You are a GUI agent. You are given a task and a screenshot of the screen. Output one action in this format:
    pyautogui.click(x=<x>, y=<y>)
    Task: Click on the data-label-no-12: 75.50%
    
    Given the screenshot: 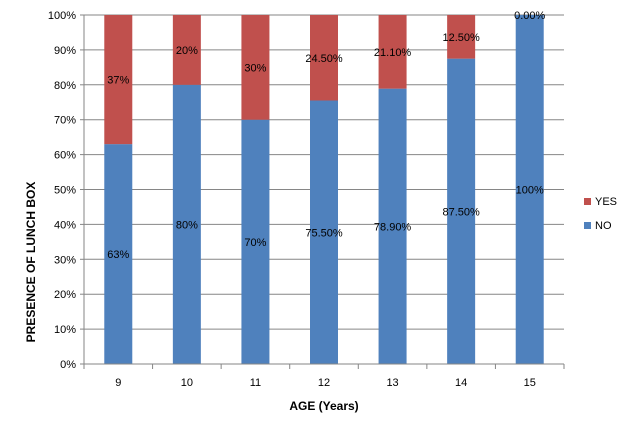 What is the action you would take?
    pyautogui.click(x=324, y=233)
    